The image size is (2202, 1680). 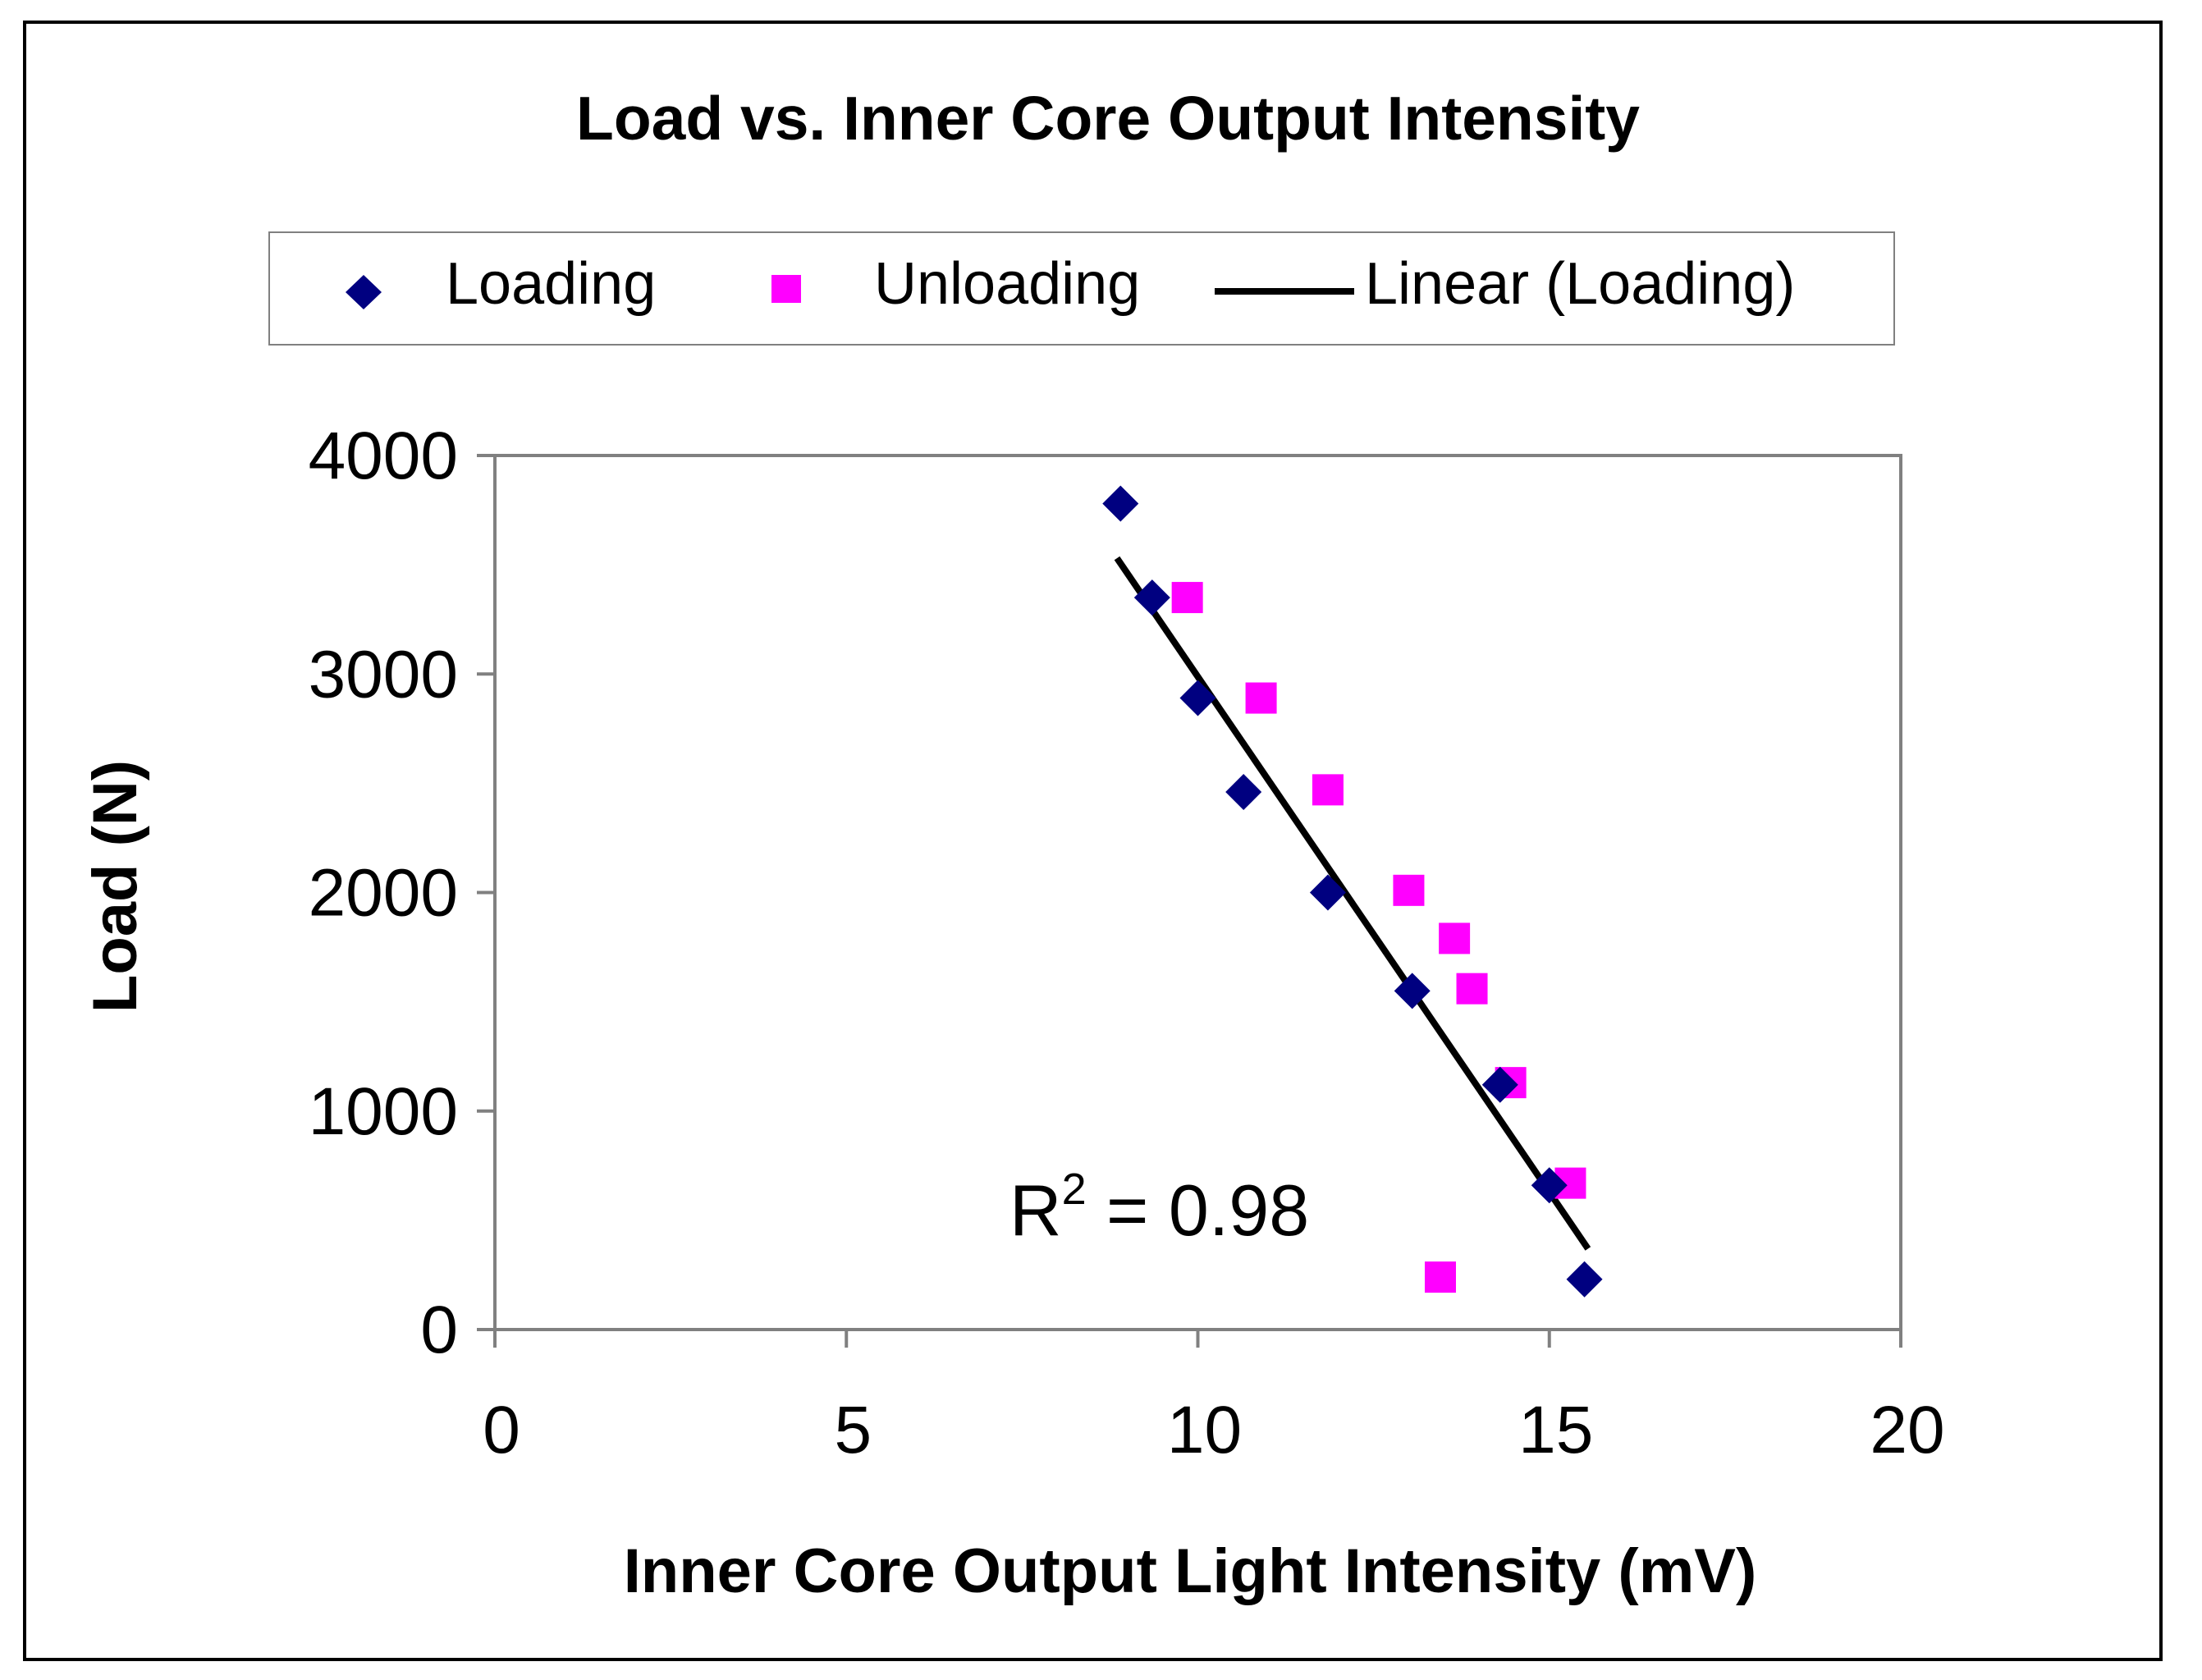 I want to click on y-axis: 0 1000 2000 3000 4000, so click(x=402, y=893).